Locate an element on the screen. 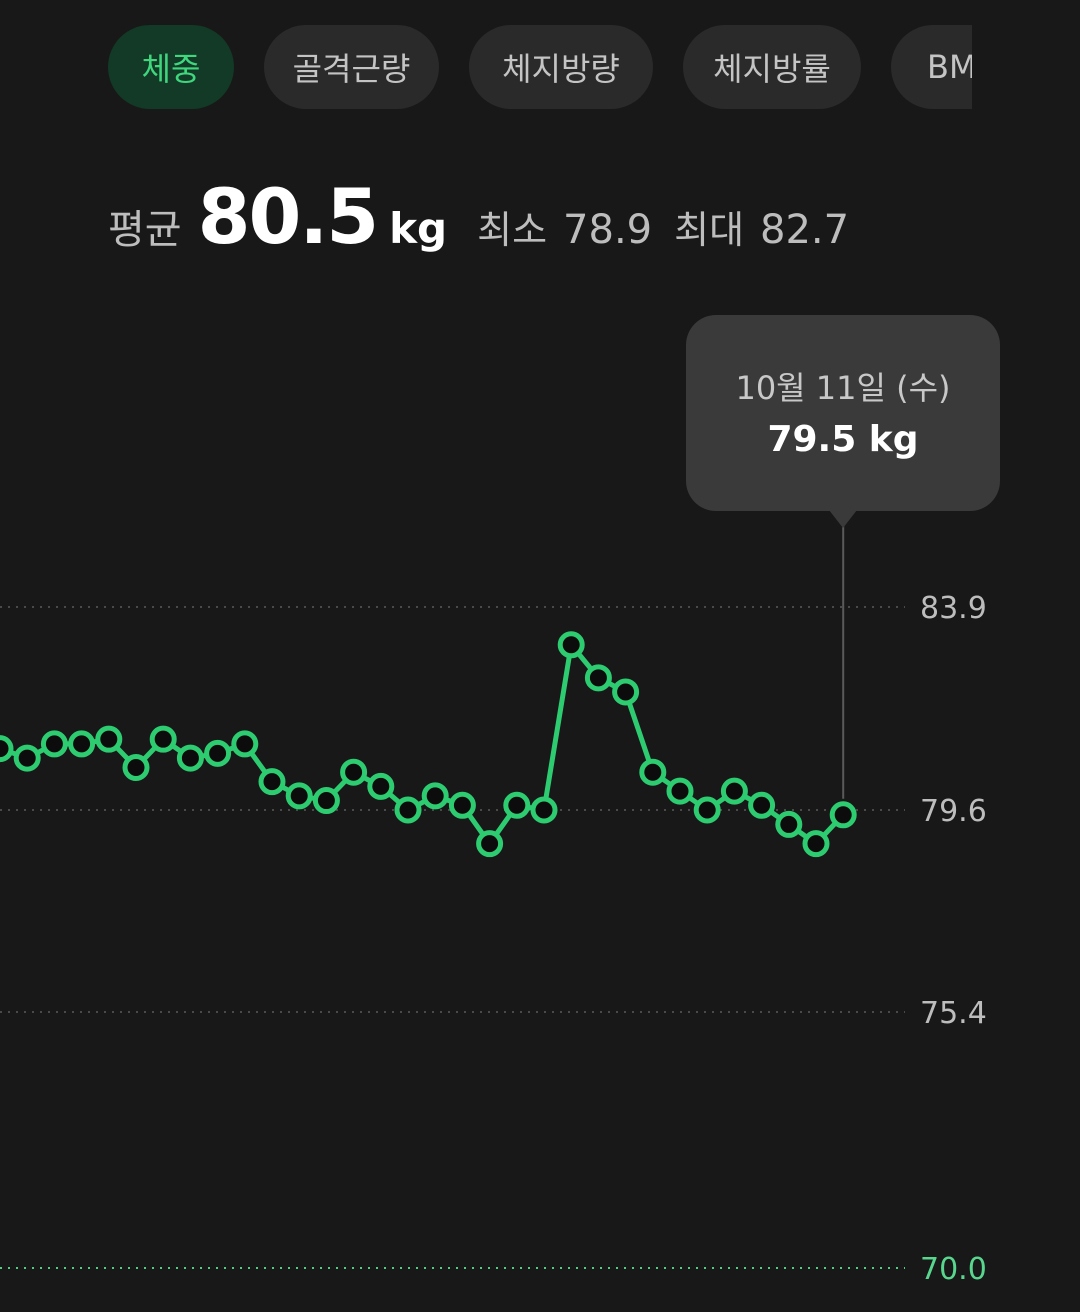 The image size is (1080, 1312). tooltip-date: 10월 11일 (수) is located at coordinates (843, 388).